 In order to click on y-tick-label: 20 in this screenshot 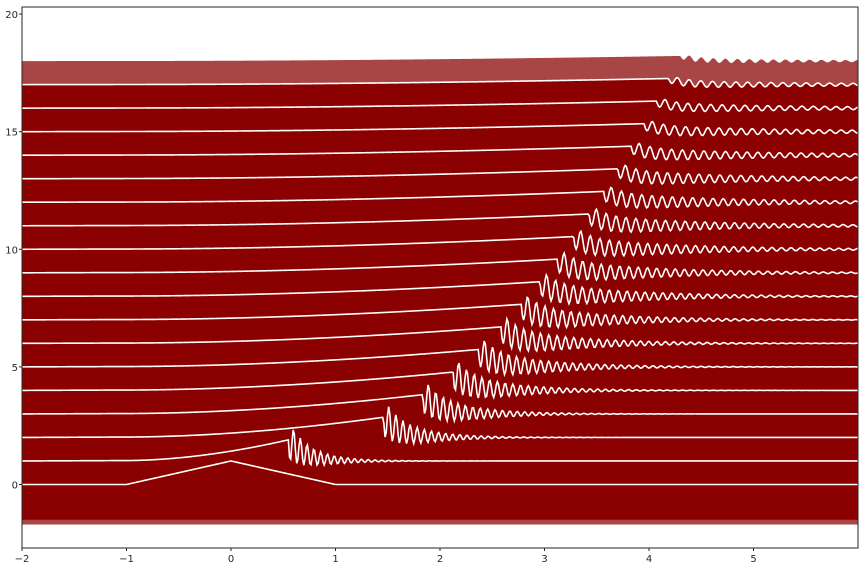, I will do `click(11, 15)`.